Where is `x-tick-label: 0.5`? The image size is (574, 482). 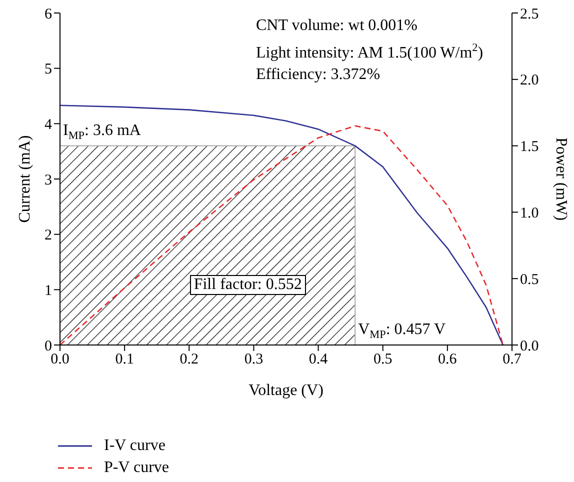
x-tick-label: 0.5 is located at coordinates (382, 360).